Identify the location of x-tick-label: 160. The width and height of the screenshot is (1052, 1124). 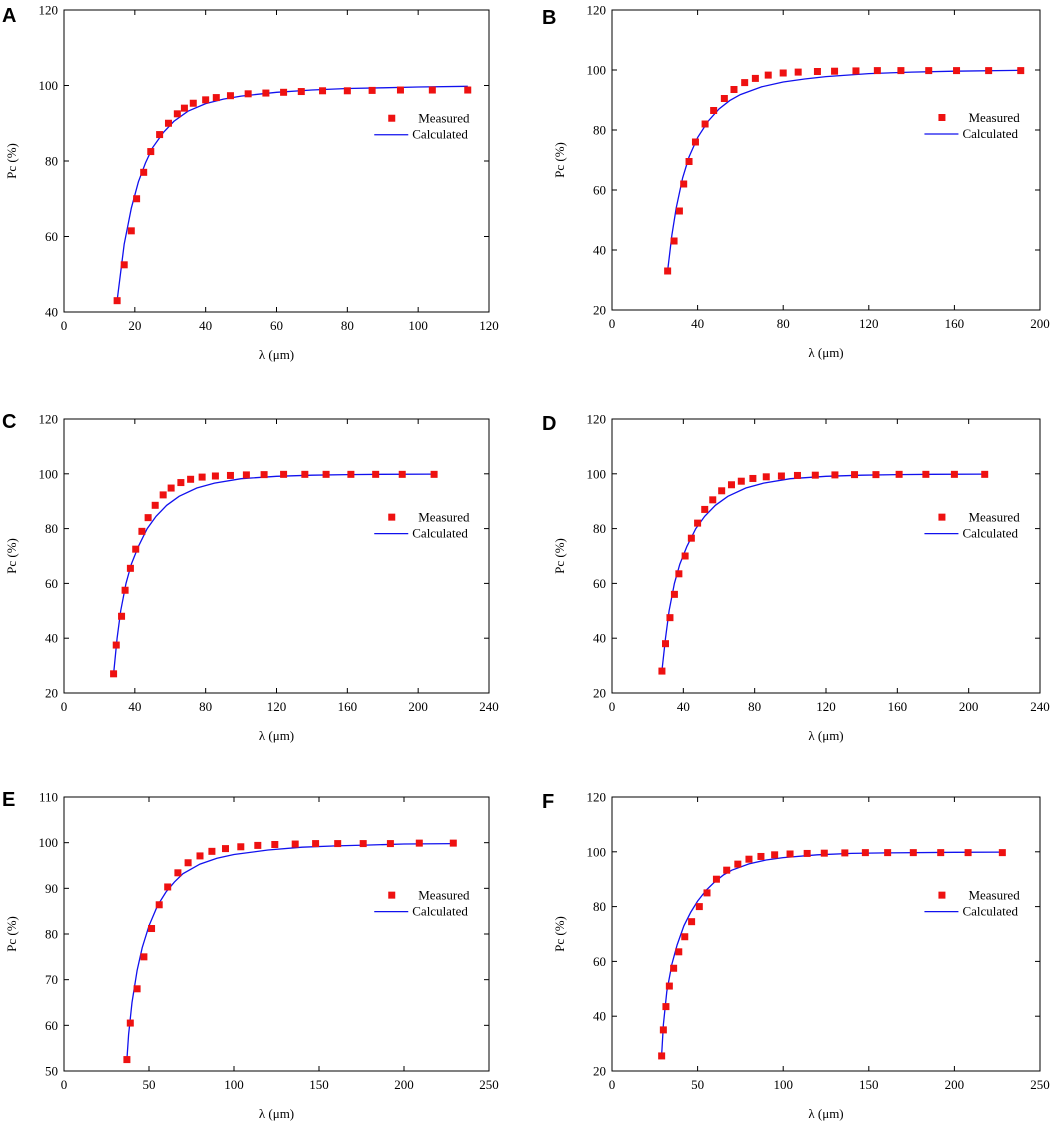
(955, 323).